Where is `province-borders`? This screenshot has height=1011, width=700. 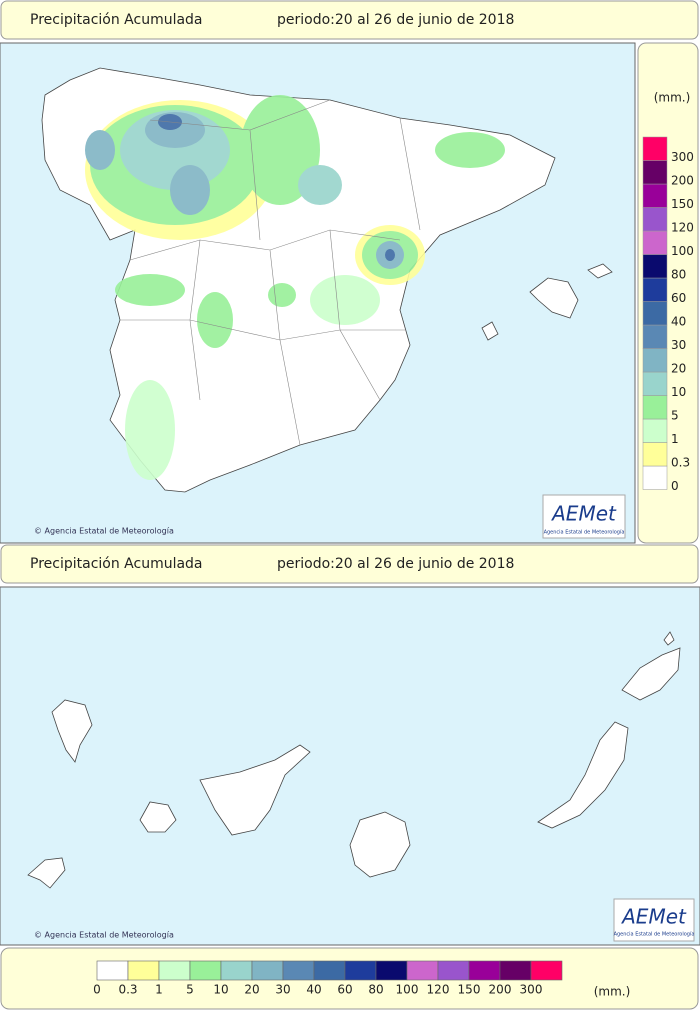
province-borders is located at coordinates (270, 272).